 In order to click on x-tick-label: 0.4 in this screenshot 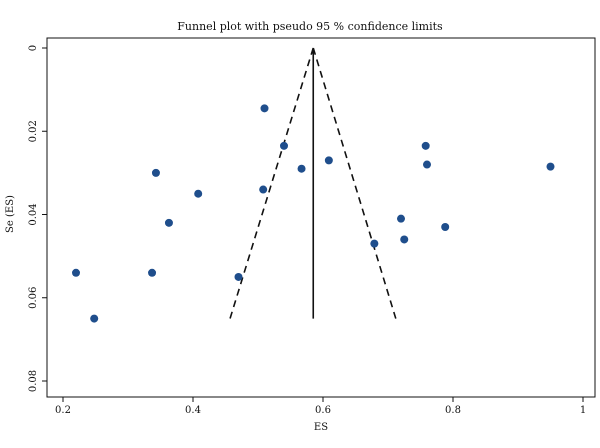, I will do `click(193, 410)`.